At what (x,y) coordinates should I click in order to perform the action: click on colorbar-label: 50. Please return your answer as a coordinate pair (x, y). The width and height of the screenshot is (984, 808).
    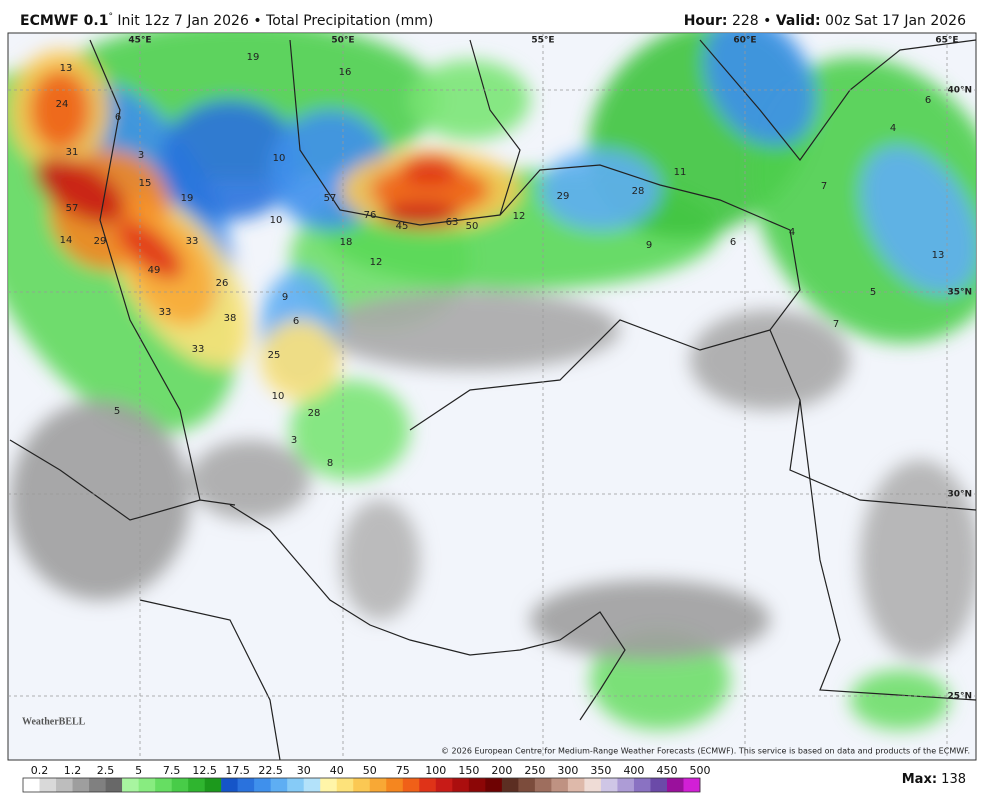
    Looking at the image, I should click on (370, 770).